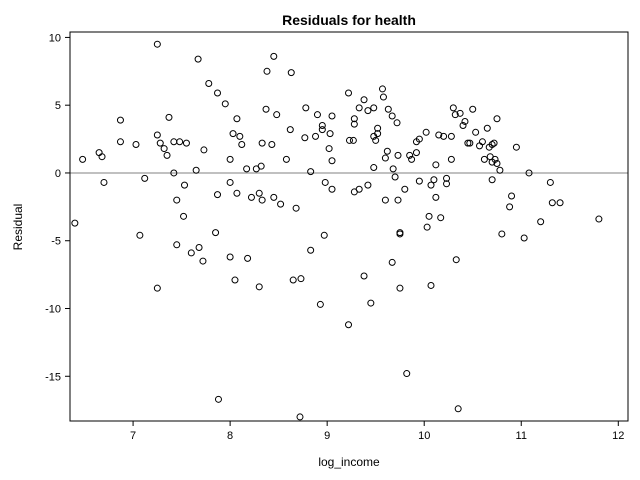 The width and height of the screenshot is (640, 480). I want to click on x-tick-label: 8, so click(230, 436).